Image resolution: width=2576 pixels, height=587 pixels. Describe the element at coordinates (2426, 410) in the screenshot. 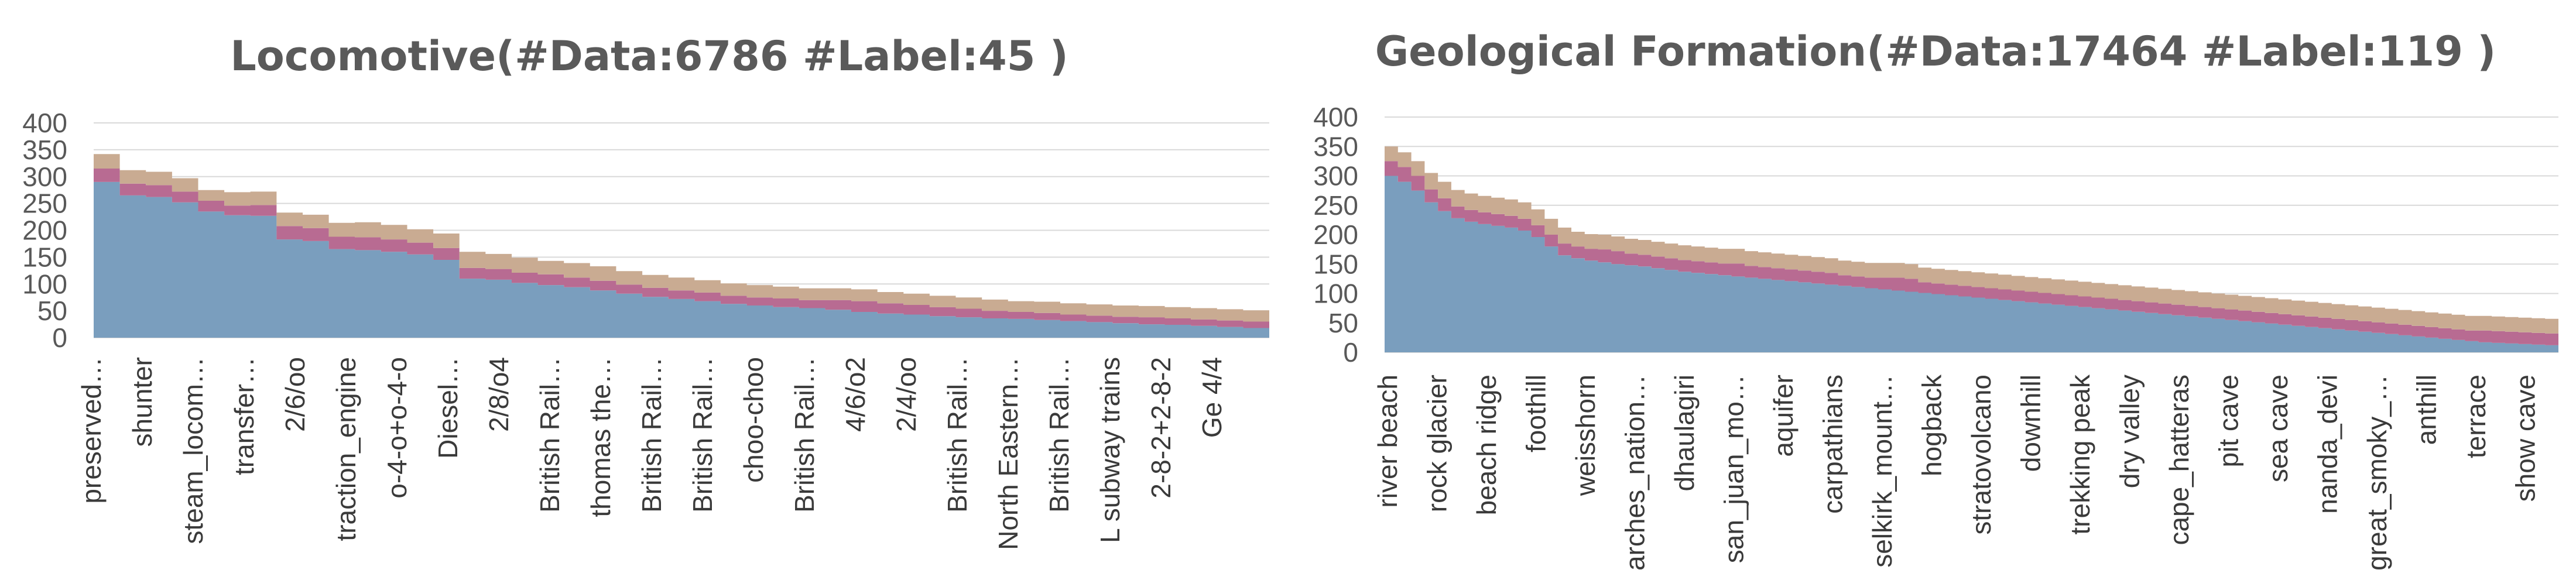

I see `x-tick-label: anthill` at that location.